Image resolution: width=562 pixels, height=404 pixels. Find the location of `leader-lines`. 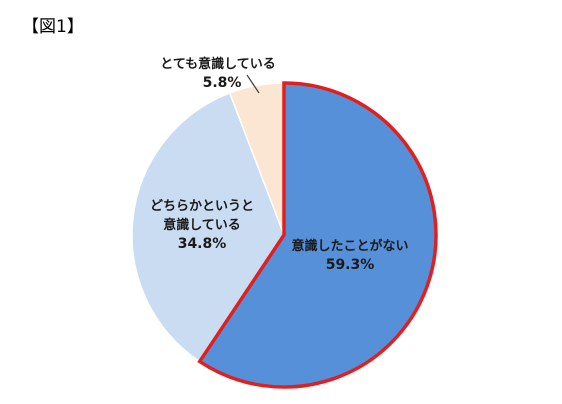

leader-lines is located at coordinates (253, 84).